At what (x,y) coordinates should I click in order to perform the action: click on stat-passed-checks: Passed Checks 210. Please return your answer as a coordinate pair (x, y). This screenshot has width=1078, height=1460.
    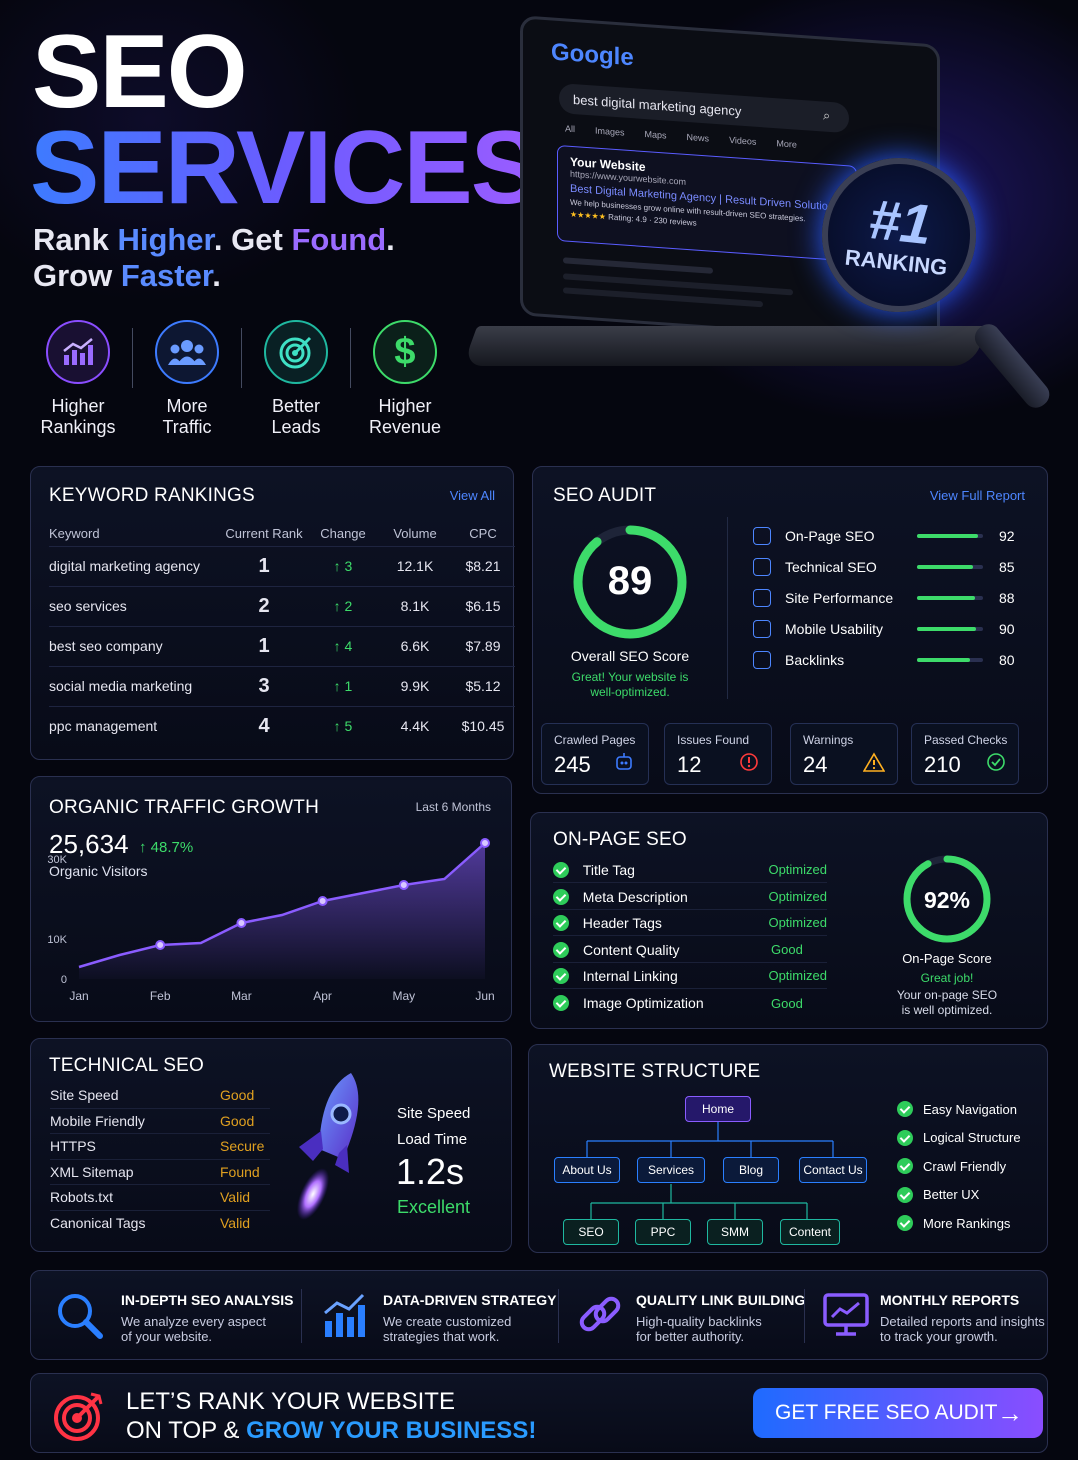
    Looking at the image, I should click on (965, 754).